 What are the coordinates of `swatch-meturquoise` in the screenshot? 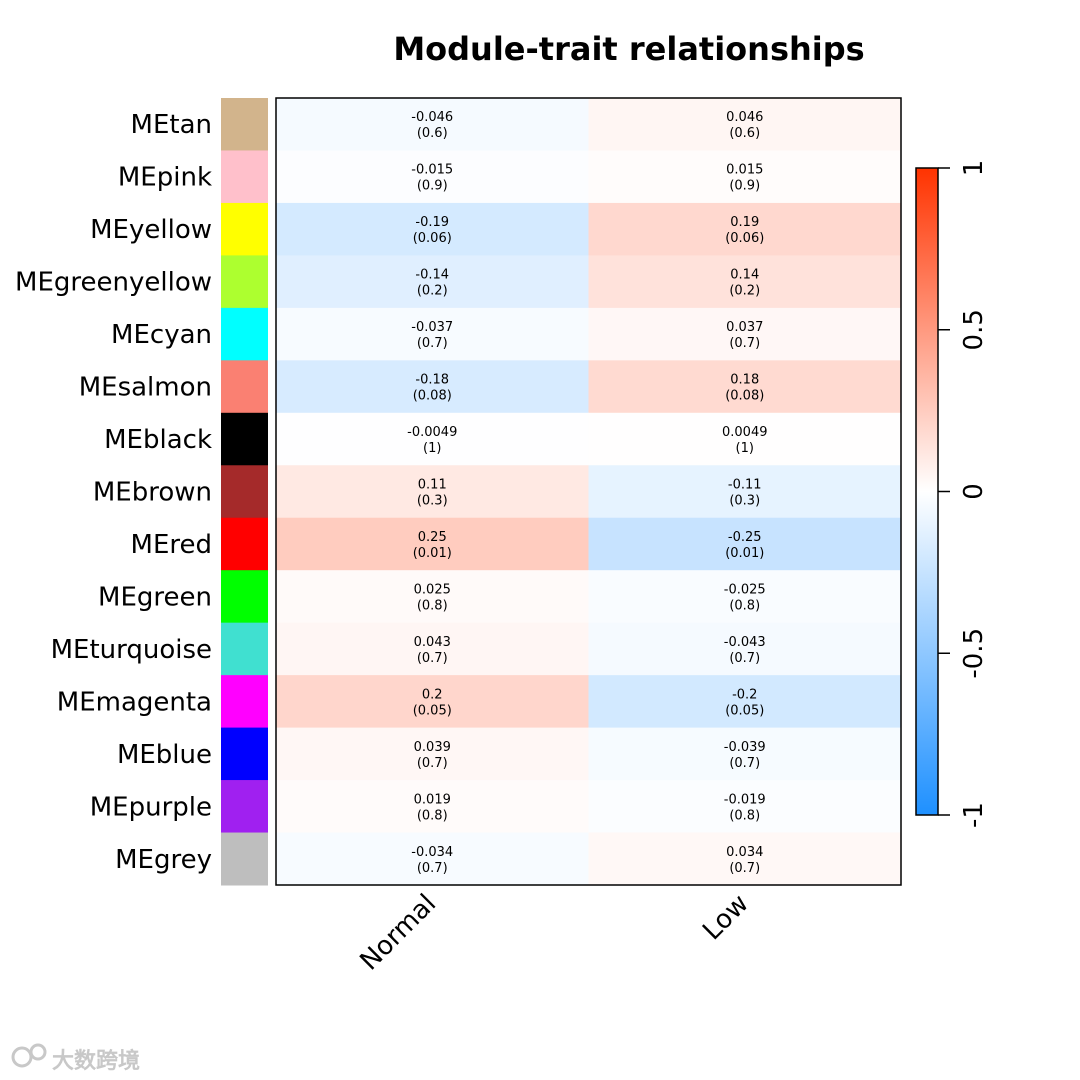 It's located at (244, 649).